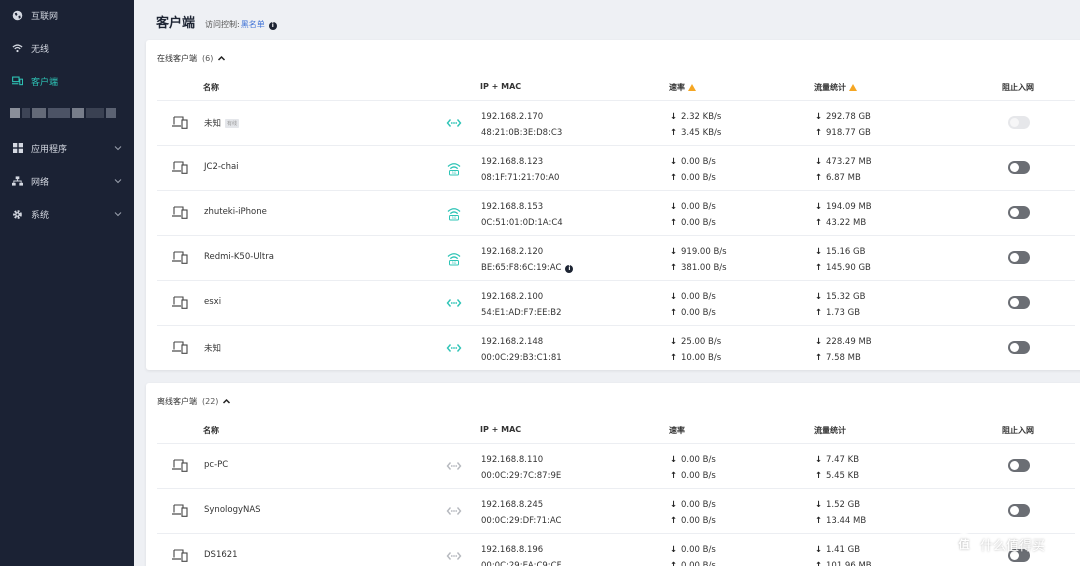 This screenshot has width=1080, height=566. I want to click on sidebar-item-clients: 客户端, so click(67, 81).